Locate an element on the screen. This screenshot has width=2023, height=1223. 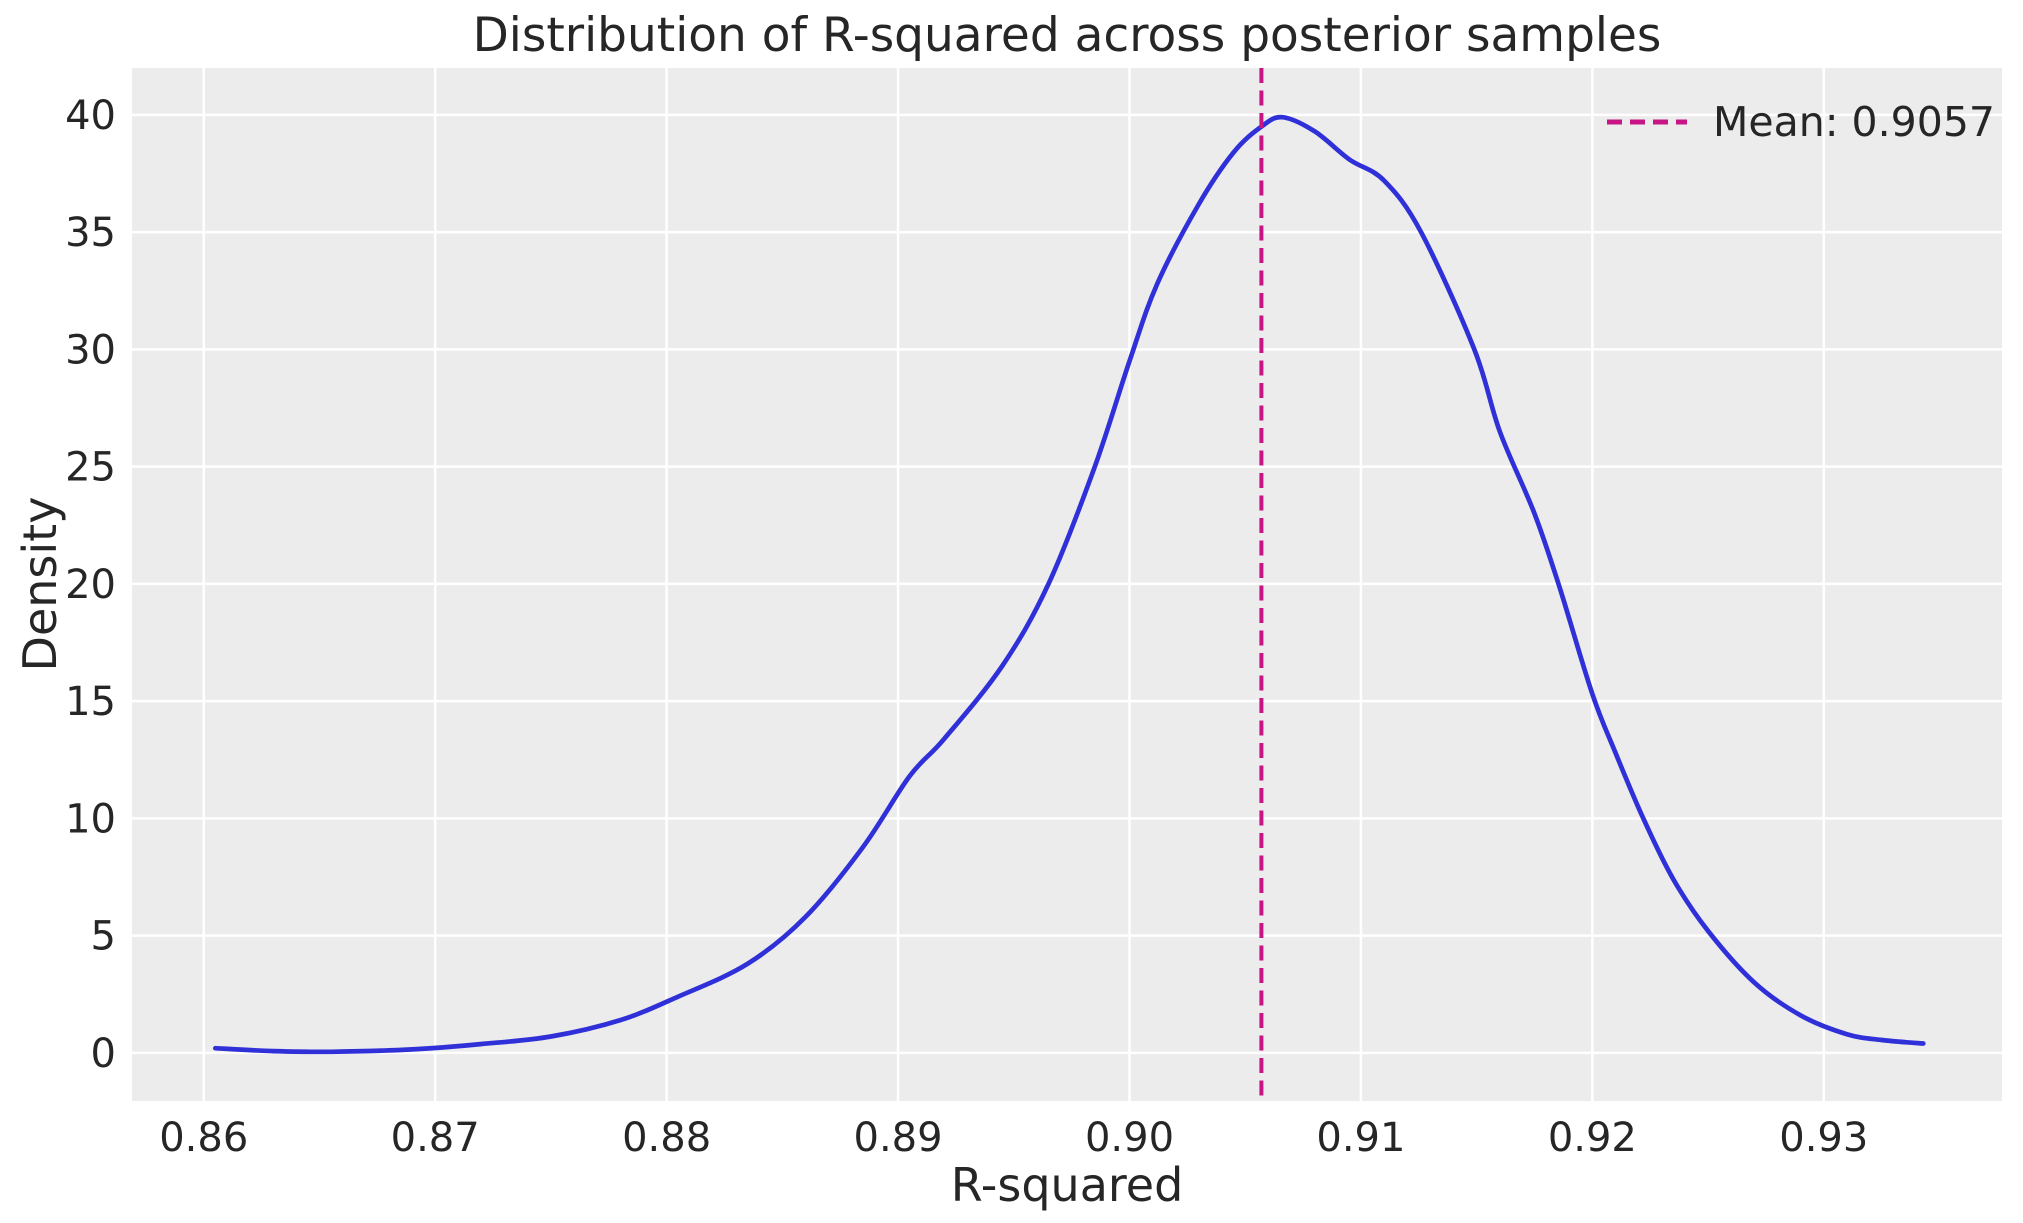
legend-label: Mean: 0.9057 is located at coordinates (1853, 122).